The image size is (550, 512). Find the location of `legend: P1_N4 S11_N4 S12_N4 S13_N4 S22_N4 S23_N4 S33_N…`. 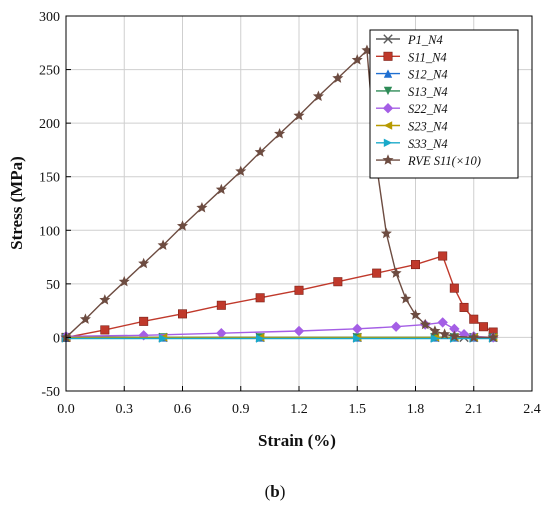

legend: P1_N4 S11_N4 S12_N4 S13_N4 S22_N4 S23_N4 S33_N… is located at coordinates (444, 104).